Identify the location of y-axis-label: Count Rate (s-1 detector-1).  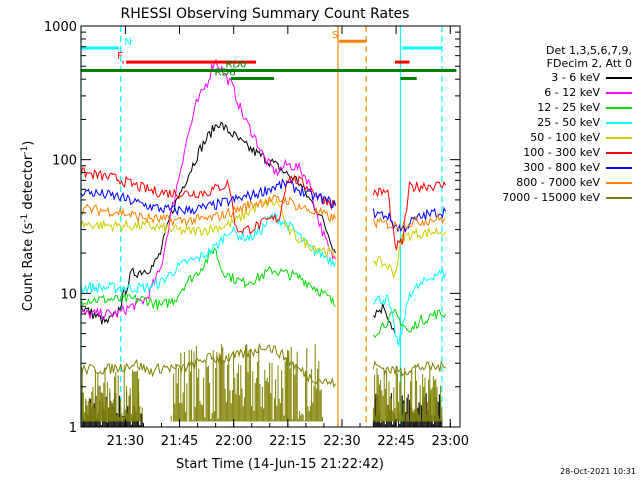
(28, 226).